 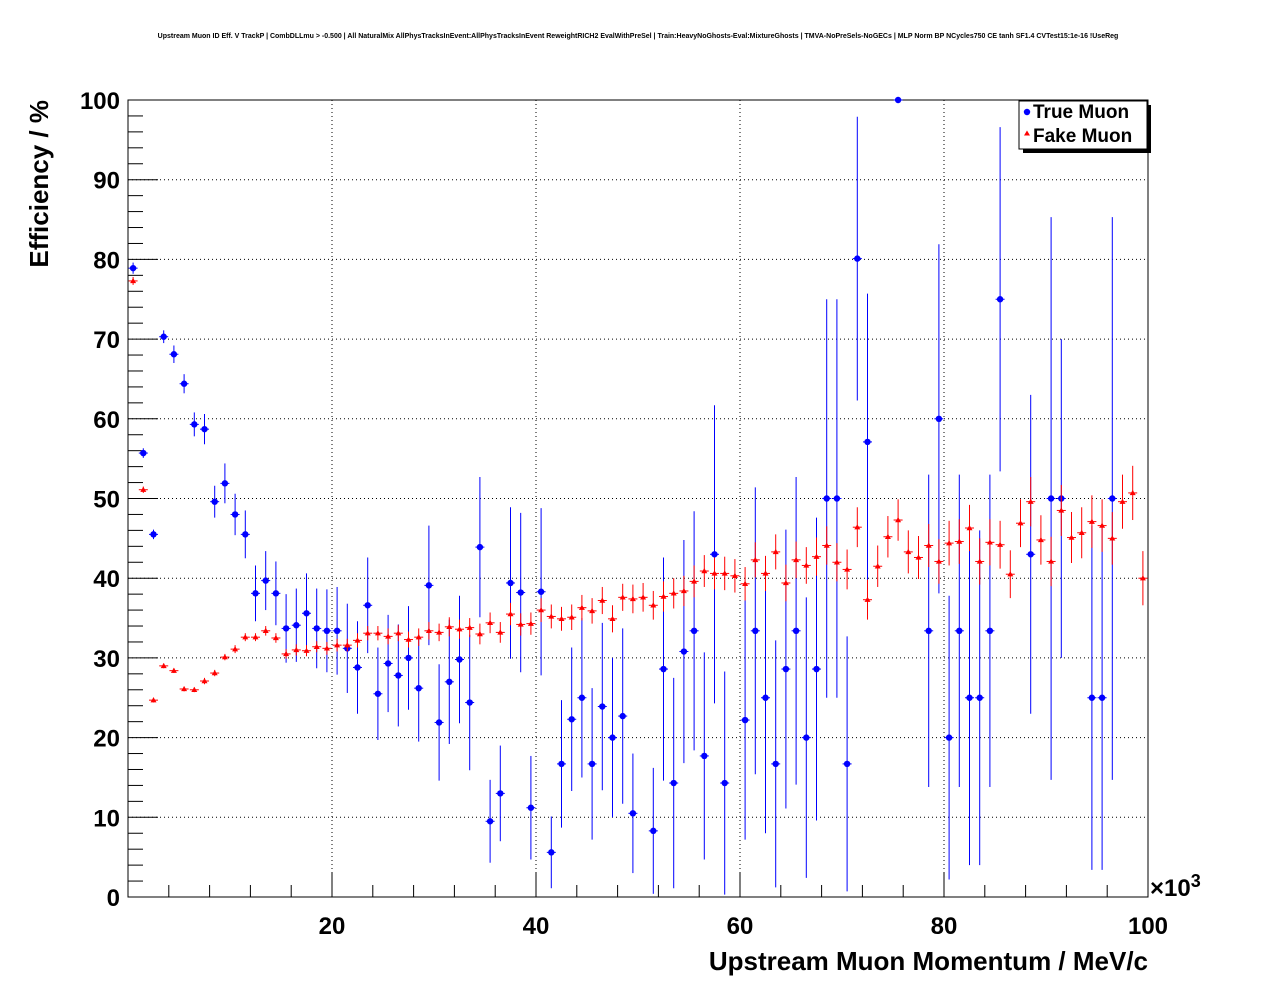 What do you see at coordinates (1082, 136) in the screenshot?
I see `legend-fake-muon-label: Fake Muon` at bounding box center [1082, 136].